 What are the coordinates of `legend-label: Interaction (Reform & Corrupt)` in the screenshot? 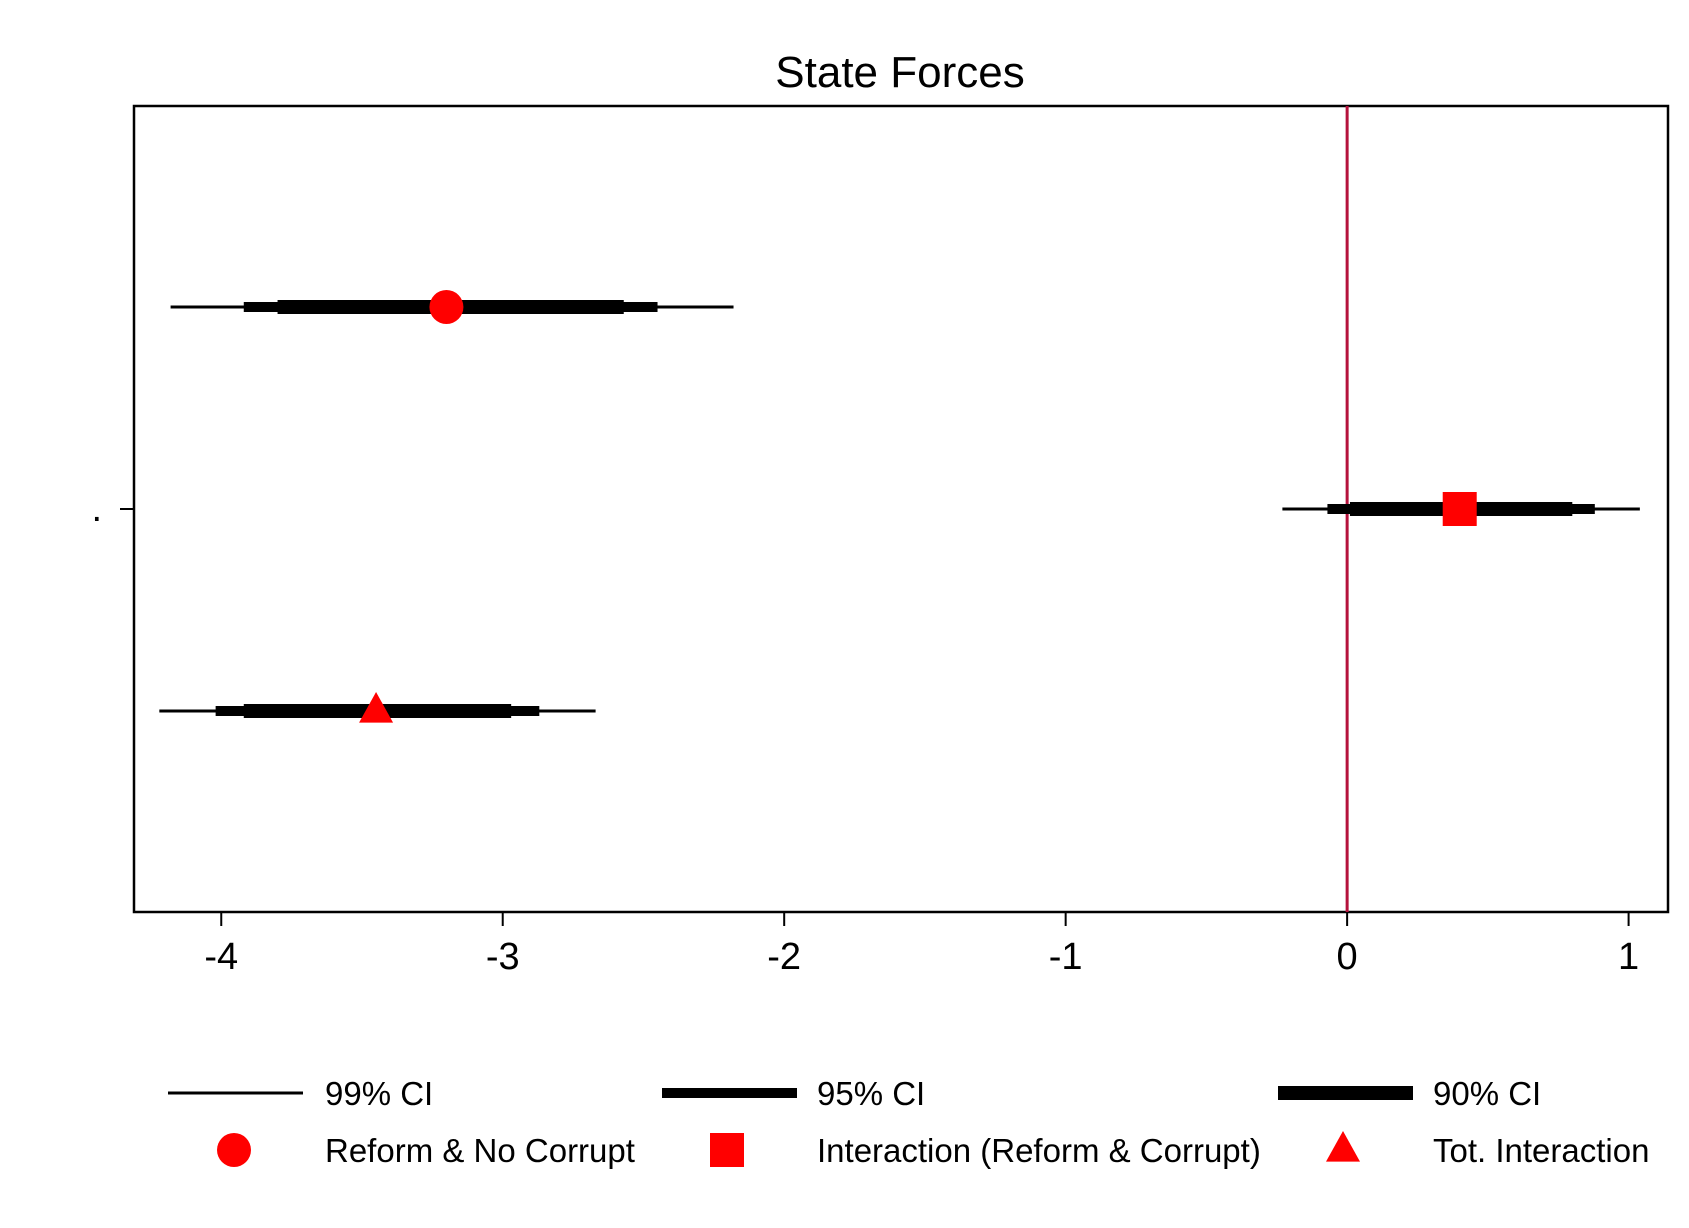 It's located at (1039, 1150).